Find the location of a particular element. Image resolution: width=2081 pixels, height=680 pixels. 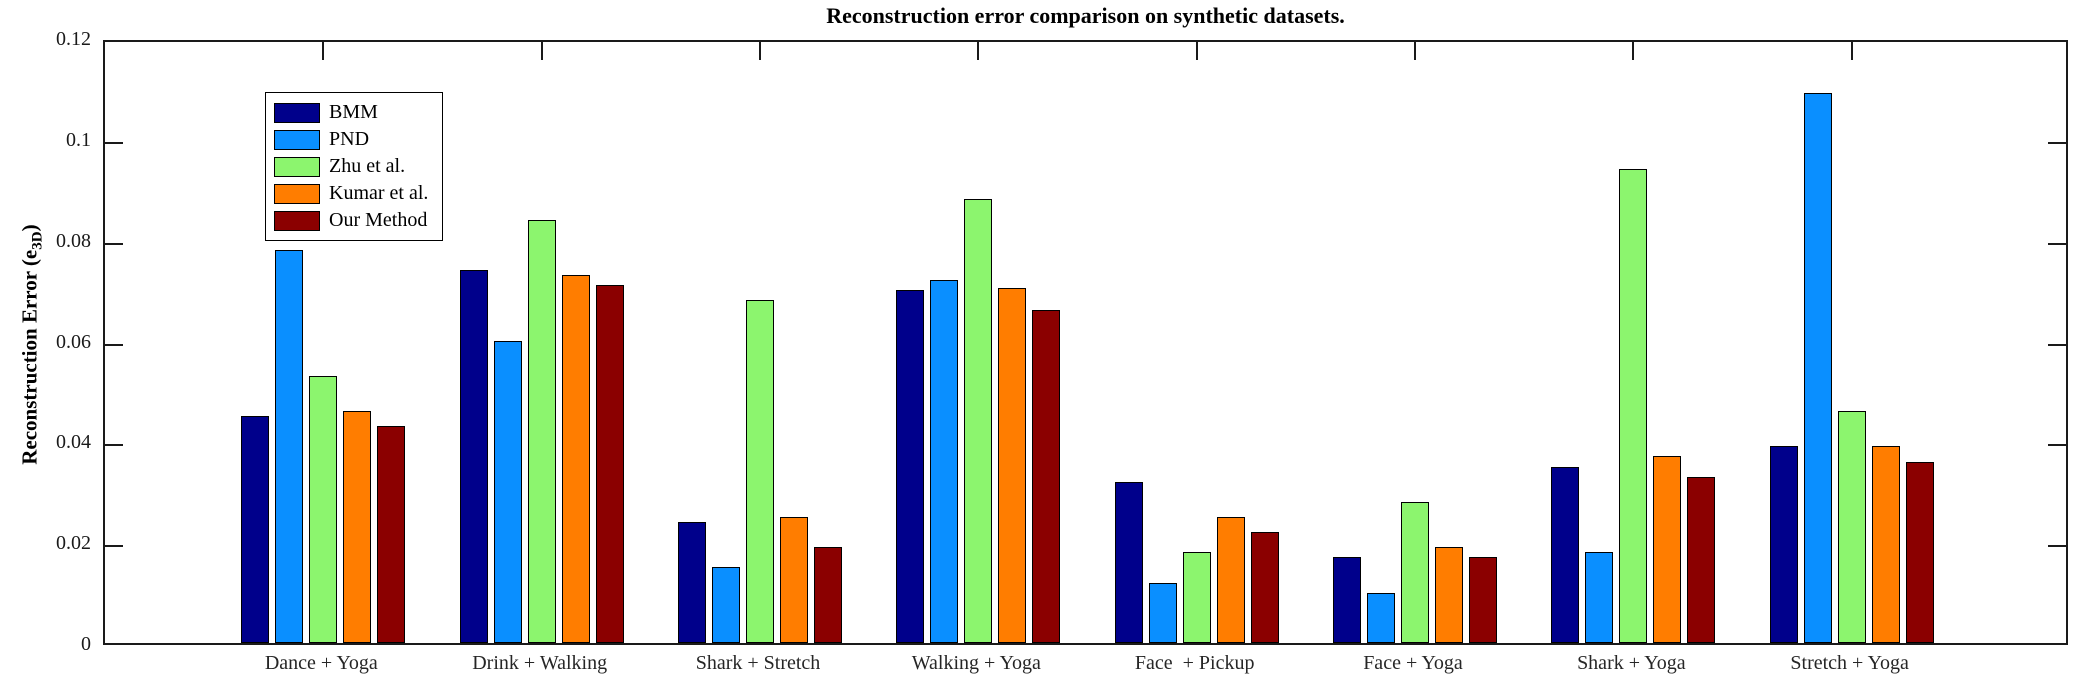

x-tick-label: Dance + Yoga is located at coordinates (321, 663).